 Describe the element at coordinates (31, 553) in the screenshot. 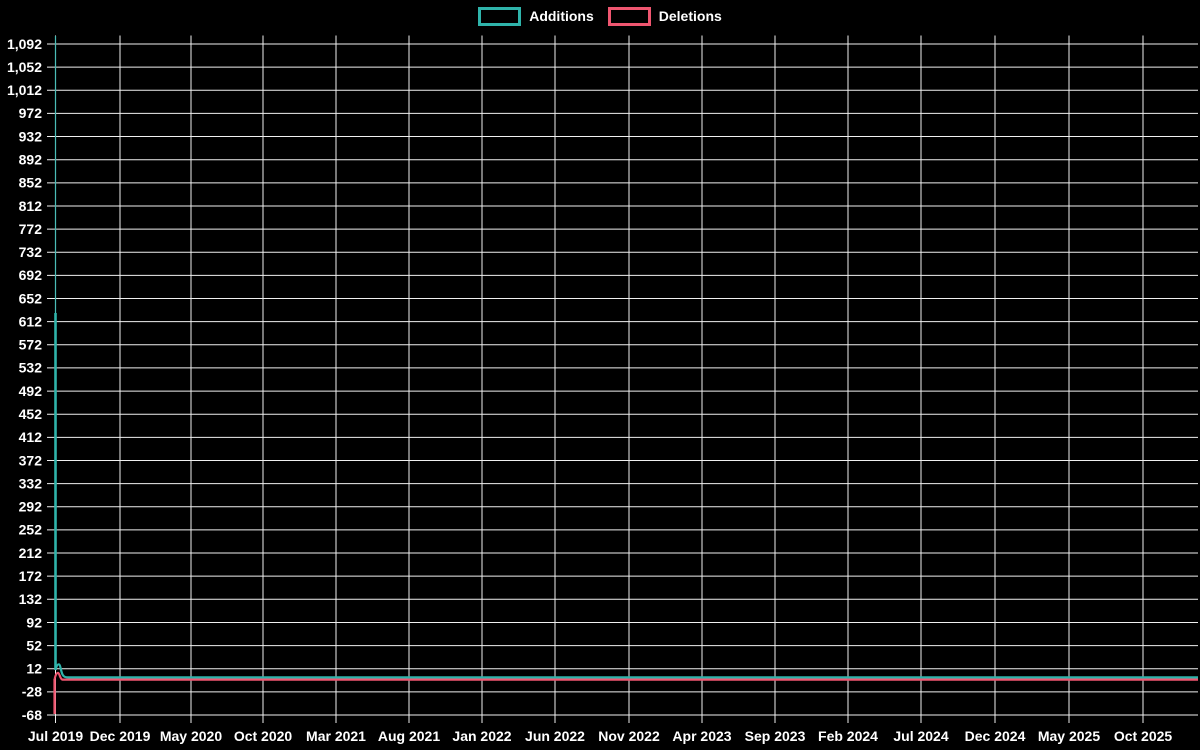

I see `y-tick-label: 212` at that location.